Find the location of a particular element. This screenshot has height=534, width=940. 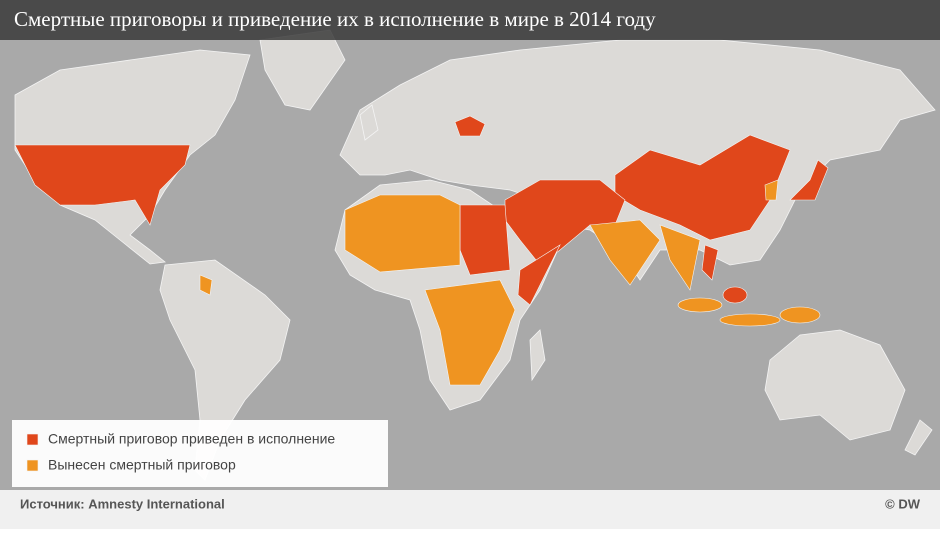

title-bar is located at coordinates (470, 20).